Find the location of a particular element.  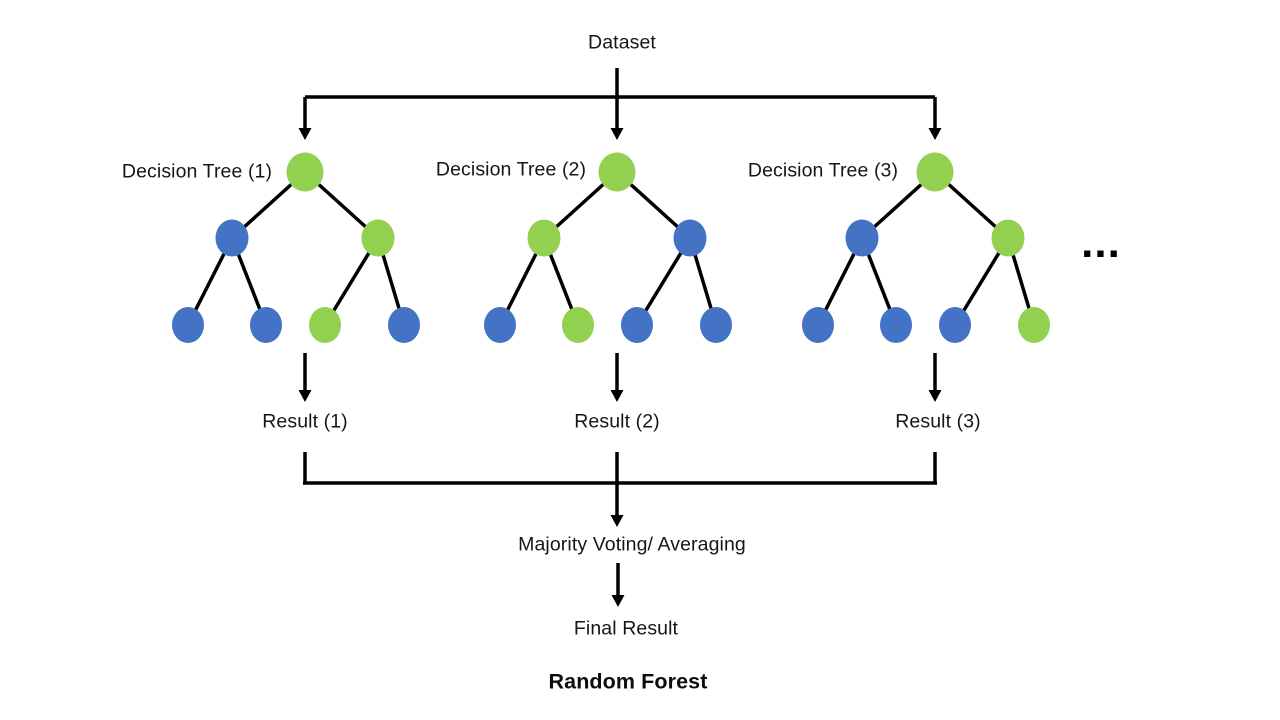

result-1-label: Result (1) is located at coordinates (305, 421).